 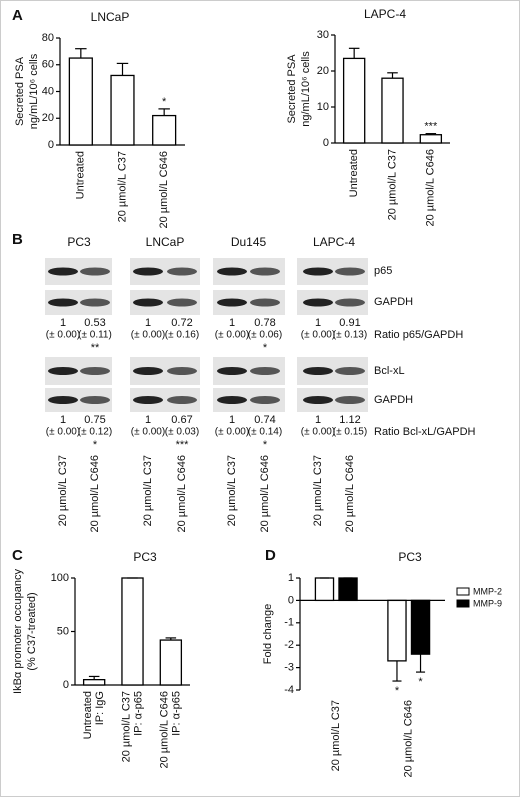 What do you see at coordinates (487, 591) in the screenshot?
I see `legend-label: MMP-2` at bounding box center [487, 591].